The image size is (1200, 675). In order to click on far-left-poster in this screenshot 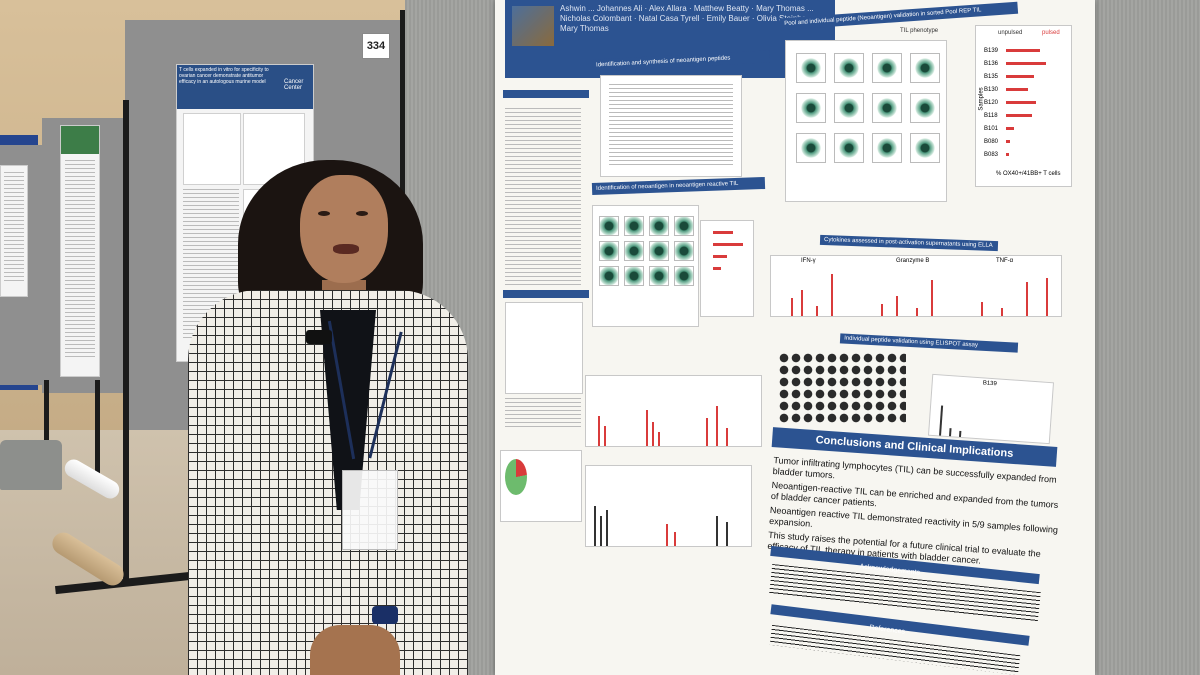, I will do `click(14, 231)`.